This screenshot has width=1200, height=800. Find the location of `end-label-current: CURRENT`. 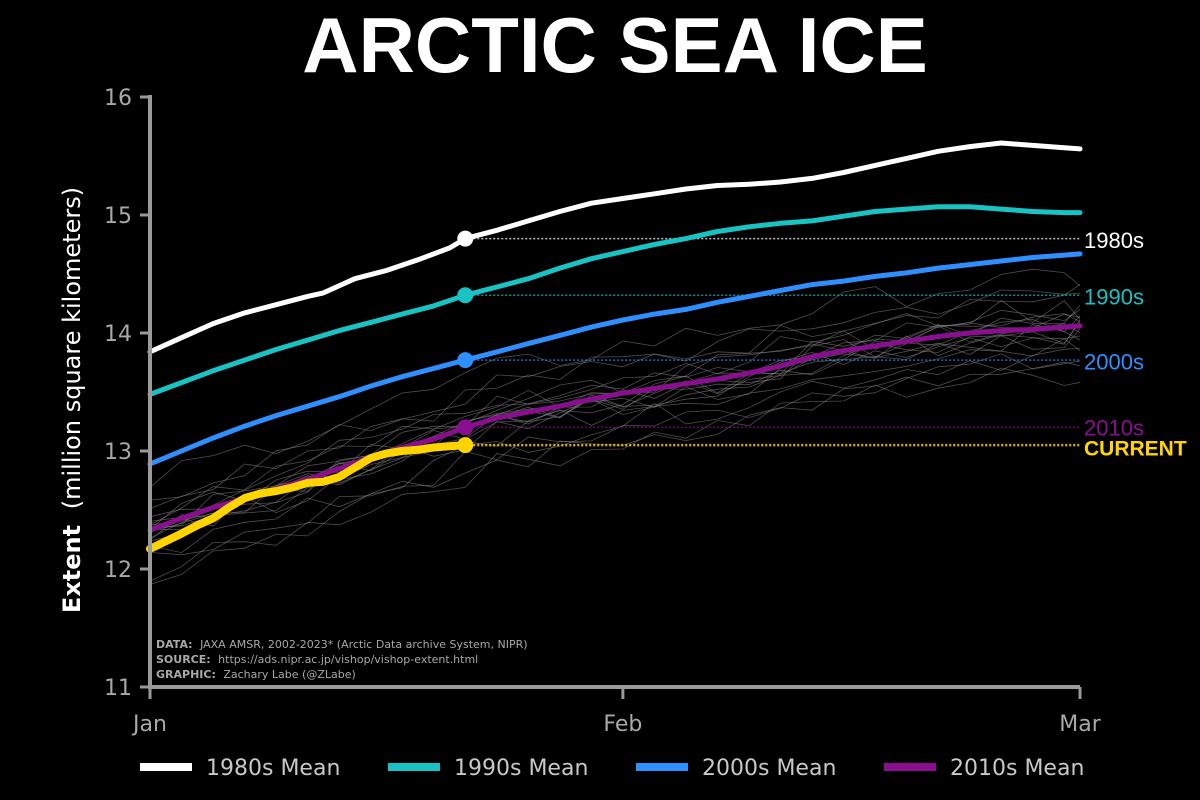

end-label-current: CURRENT is located at coordinates (1135, 448).